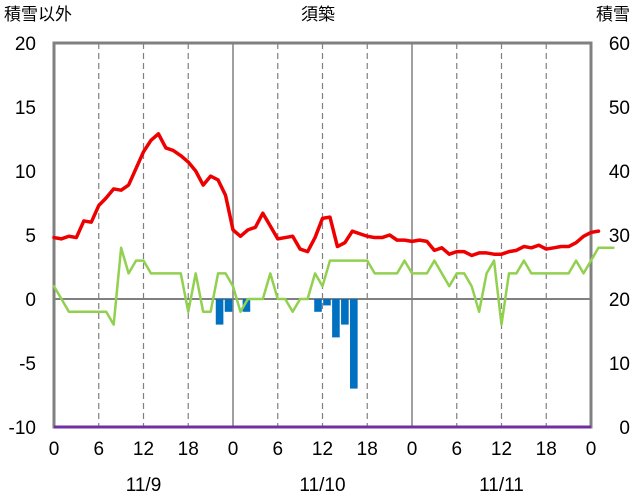 This screenshot has width=636, height=501. Describe the element at coordinates (25, 172) in the screenshot. I see `y-tick-label: 10` at that location.